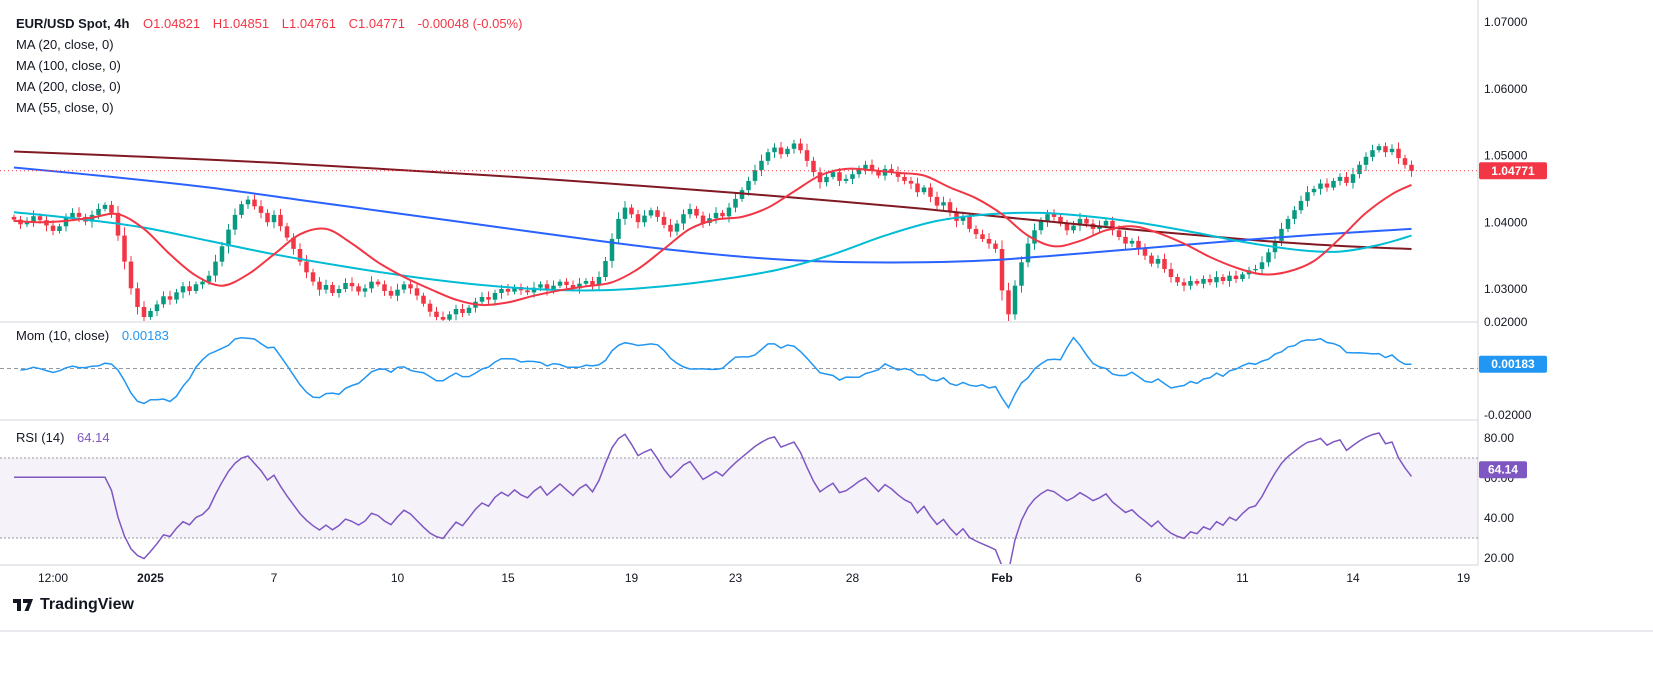 Image resolution: width=1653 pixels, height=674 pixels. Describe the element at coordinates (73, 605) in the screenshot. I see `tradingview-logo: TradingView` at that location.